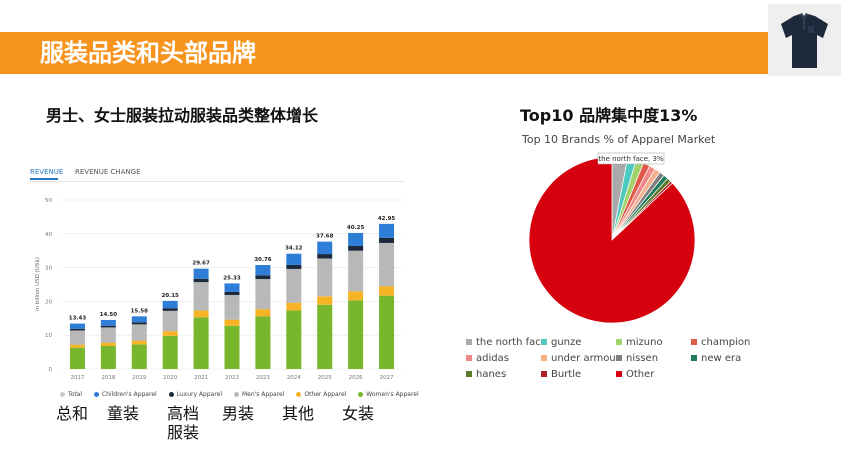  Describe the element at coordinates (356, 228) in the screenshot. I see `total-label: 40.25` at that location.